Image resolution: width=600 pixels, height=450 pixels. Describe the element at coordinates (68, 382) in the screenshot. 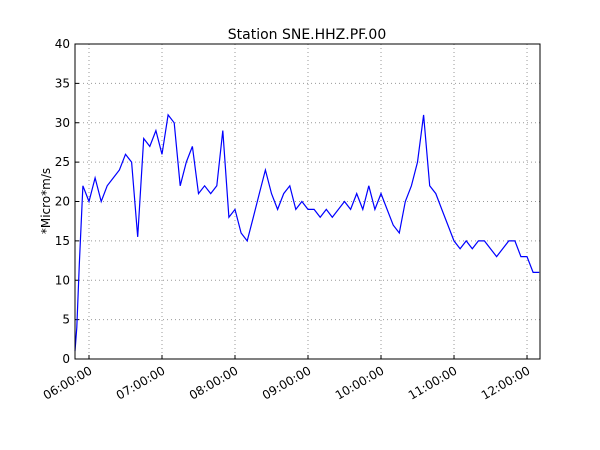

I see `x-tick-label: 06:00:00` at that location.